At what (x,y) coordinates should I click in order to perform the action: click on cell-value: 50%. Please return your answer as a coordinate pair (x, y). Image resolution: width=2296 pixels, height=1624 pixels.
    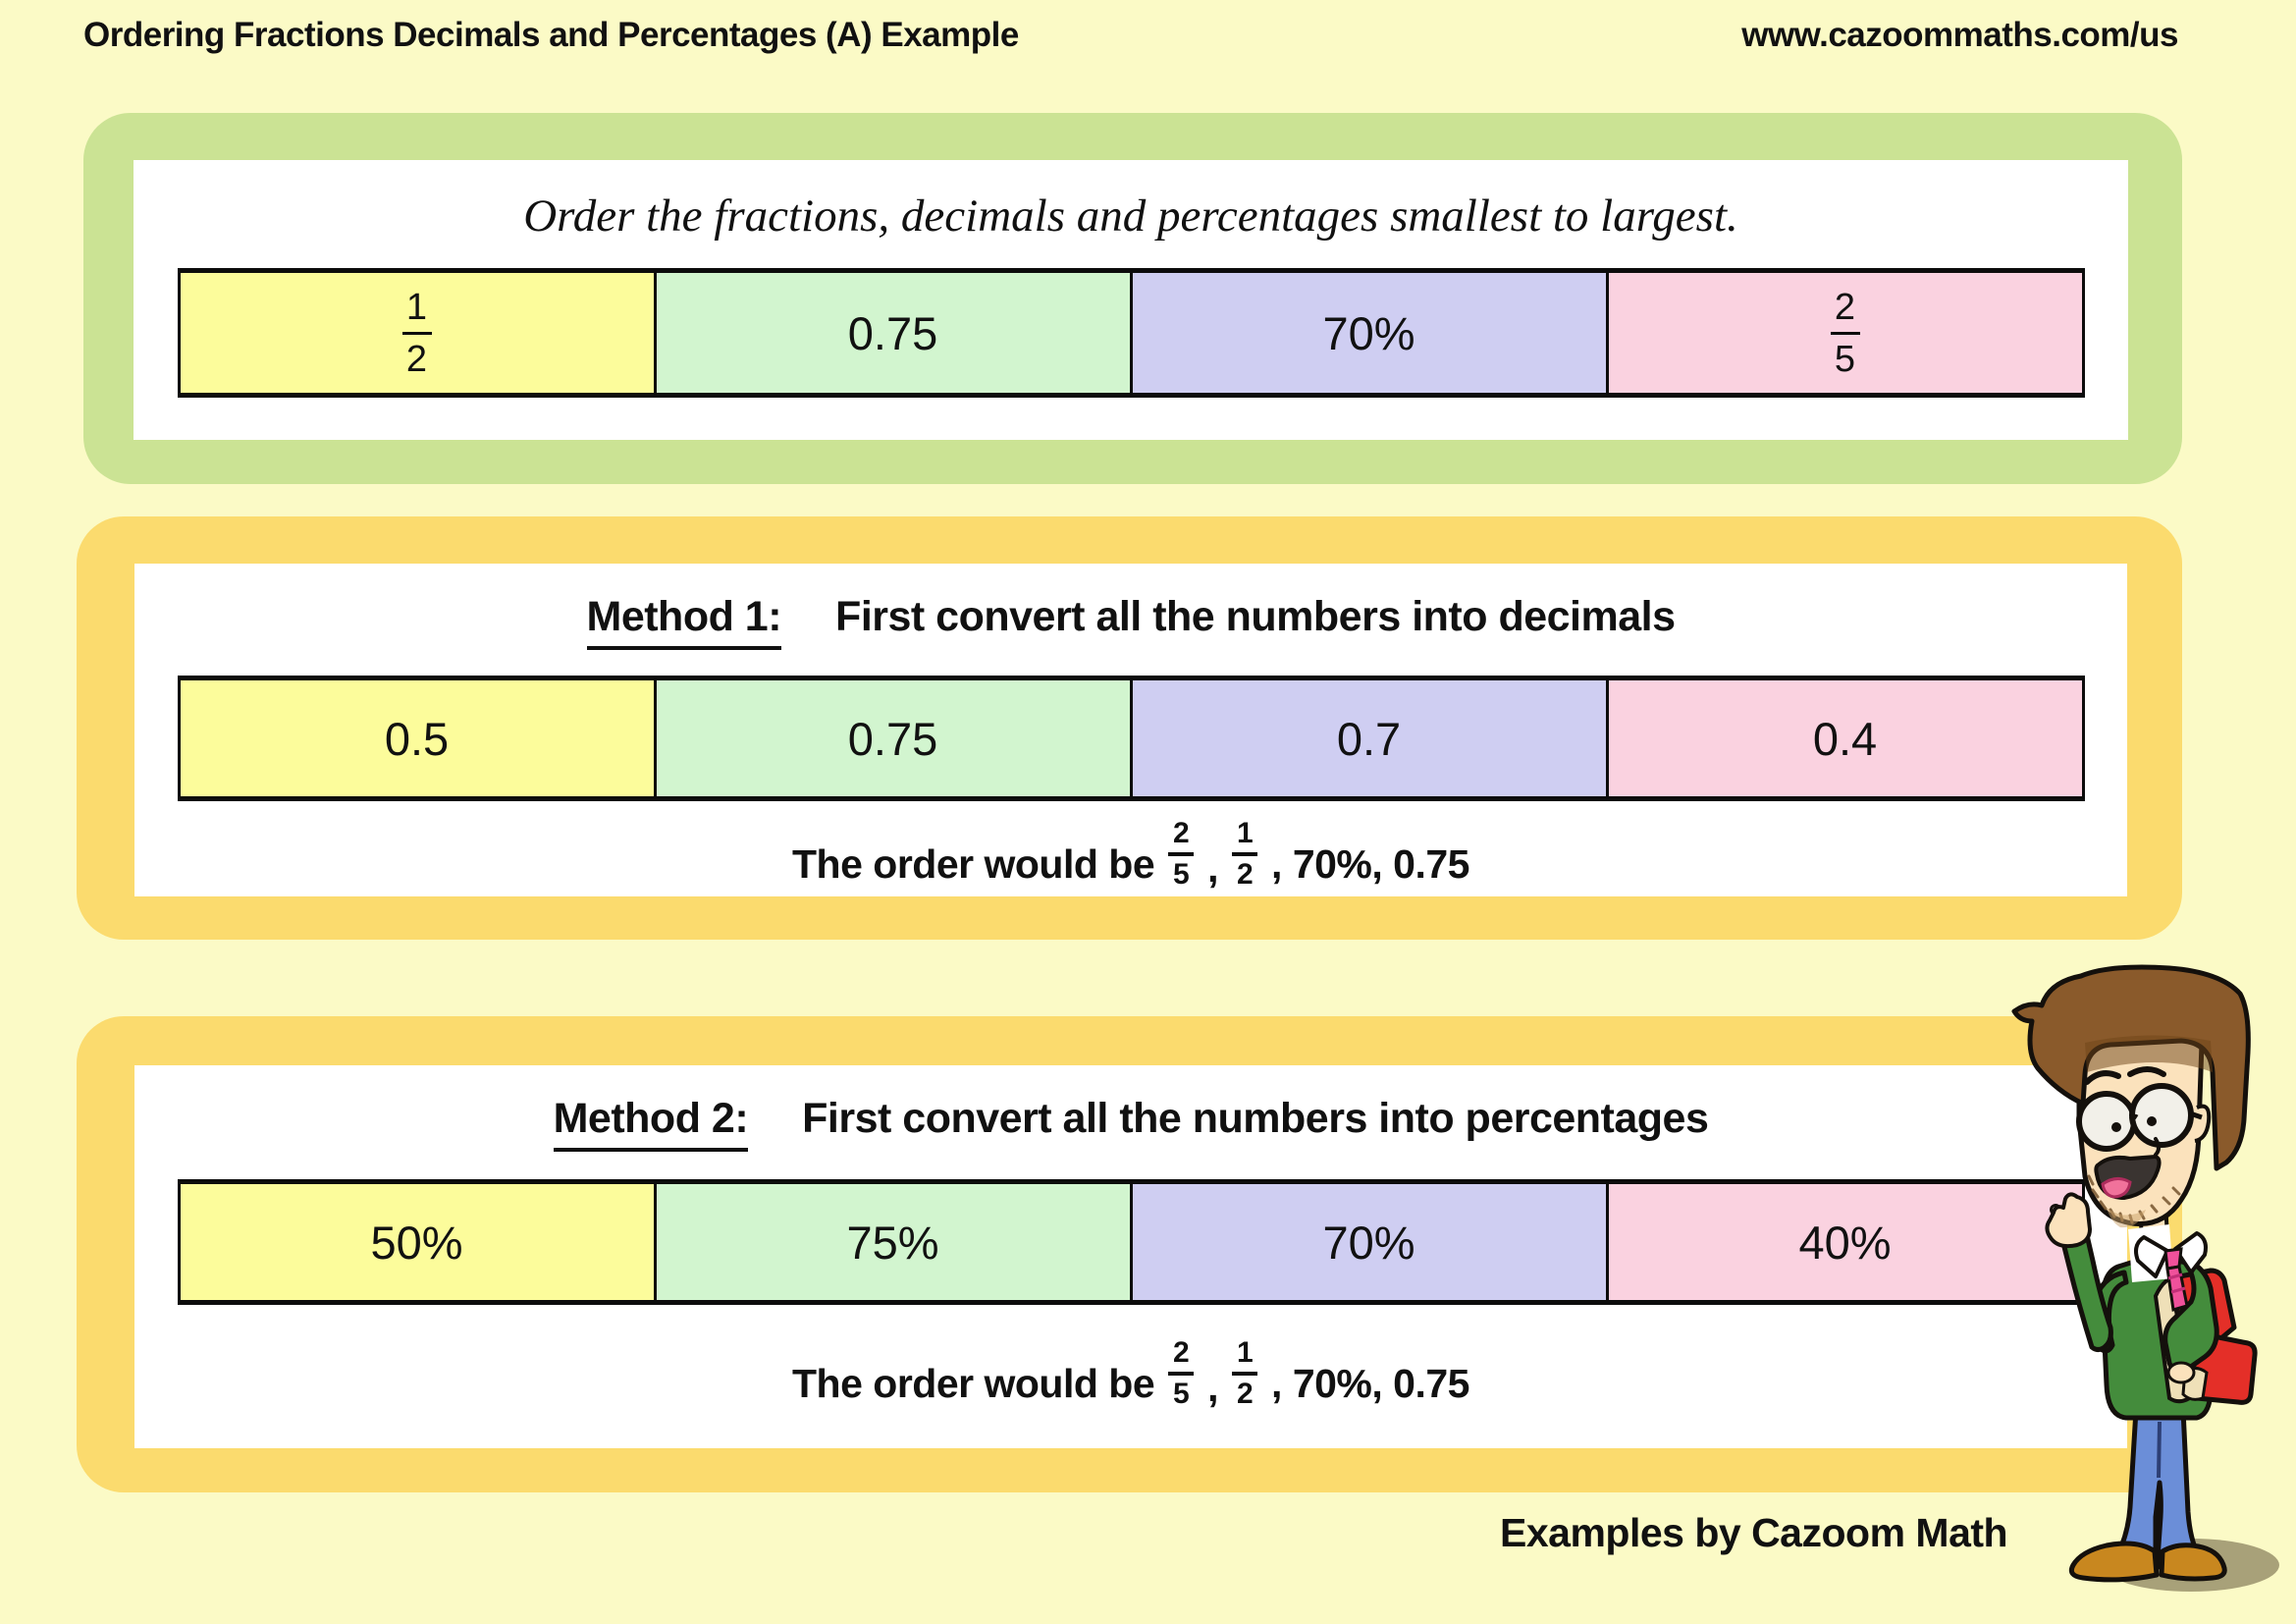
    Looking at the image, I should click on (417, 1242).